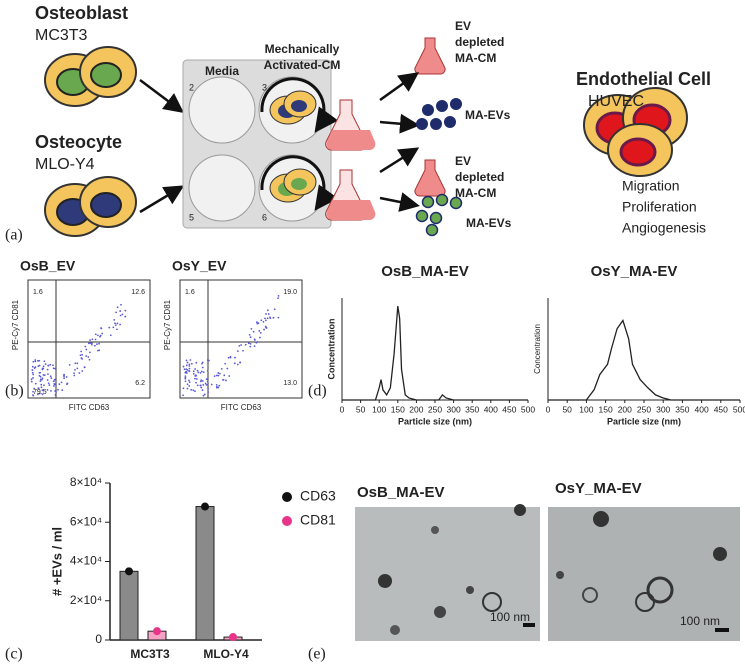 This screenshot has width=745, height=666. What do you see at coordinates (140, 383) in the screenshot?
I see `quadrant-value: 6.2` at bounding box center [140, 383].